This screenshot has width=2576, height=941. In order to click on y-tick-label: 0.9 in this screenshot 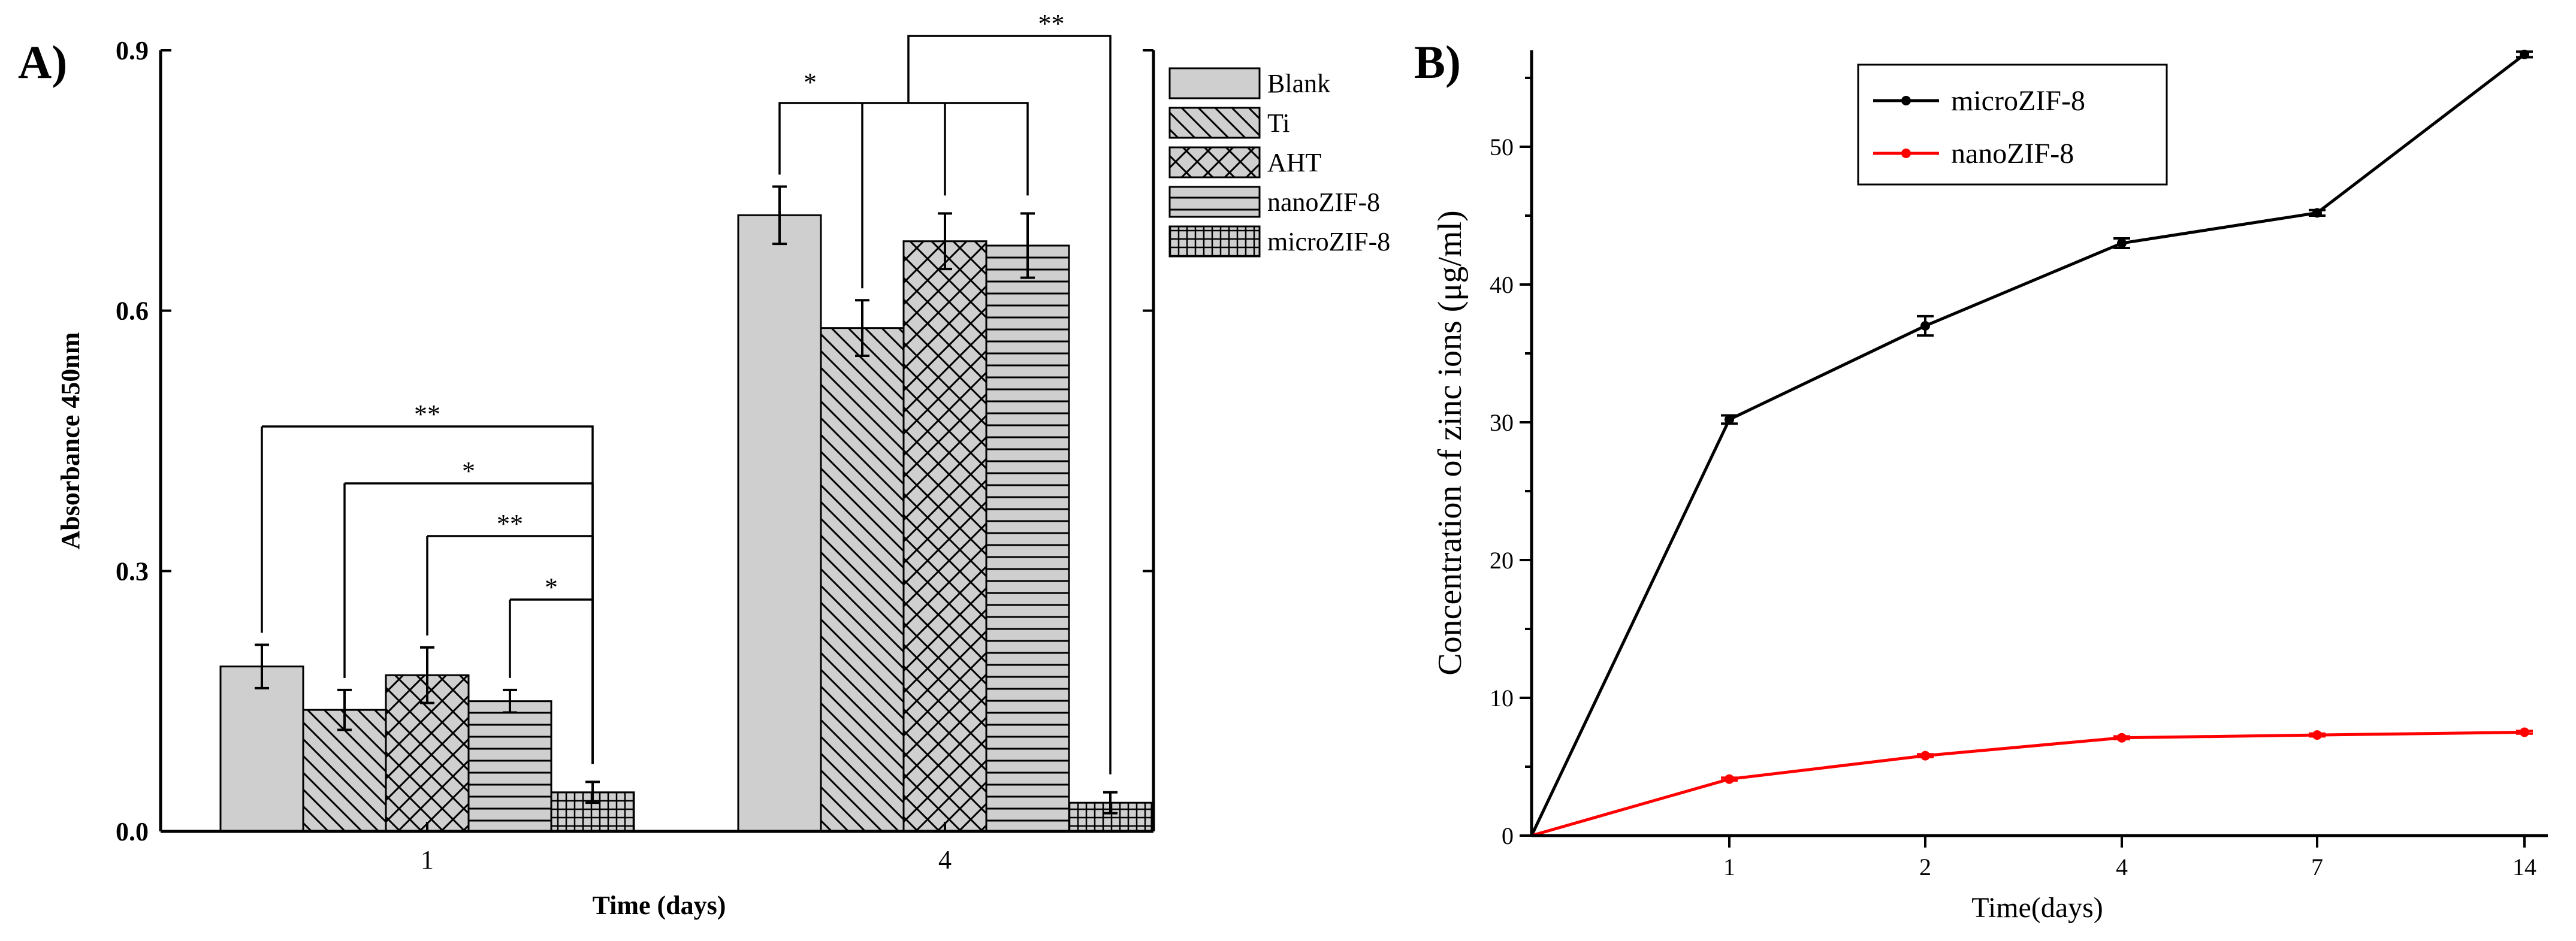, I will do `click(133, 50)`.